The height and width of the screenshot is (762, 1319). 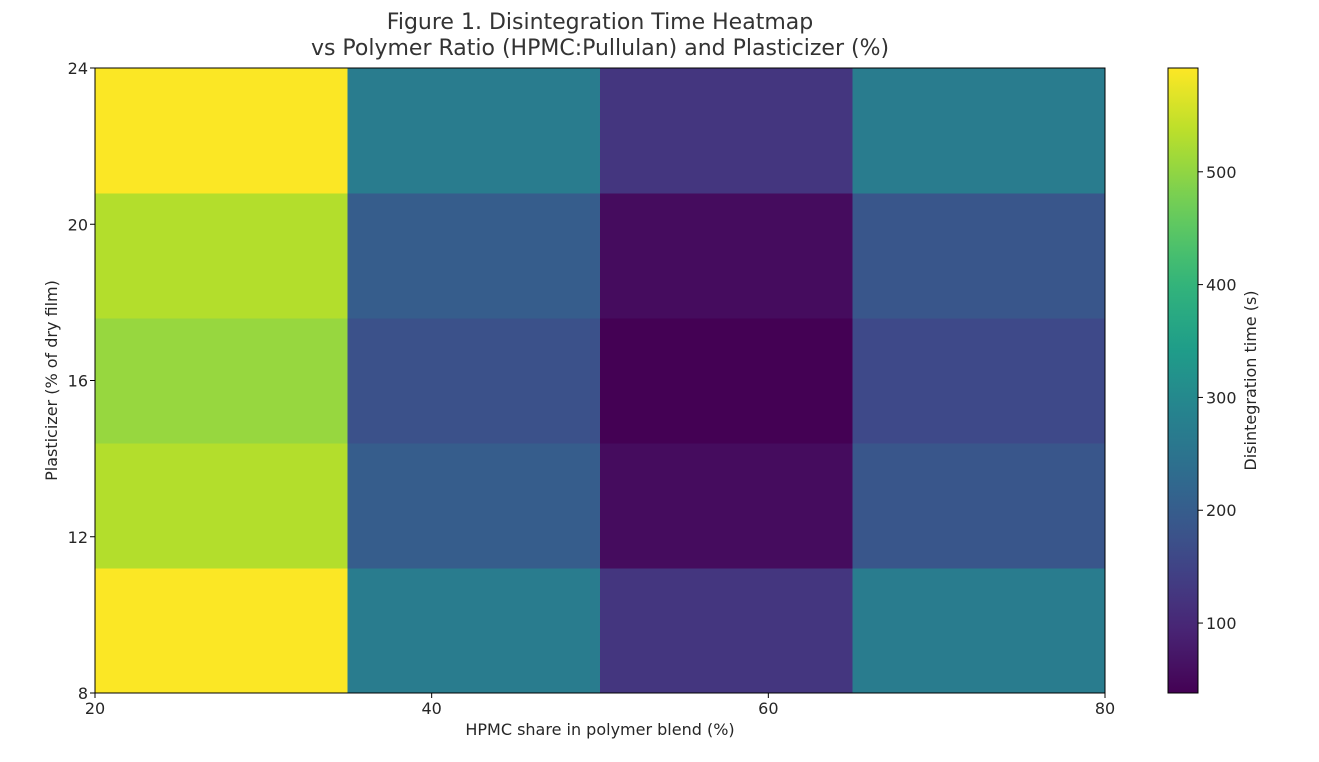 What do you see at coordinates (979, 631) in the screenshot?
I see `heatmap-cell-r0-c3` at bounding box center [979, 631].